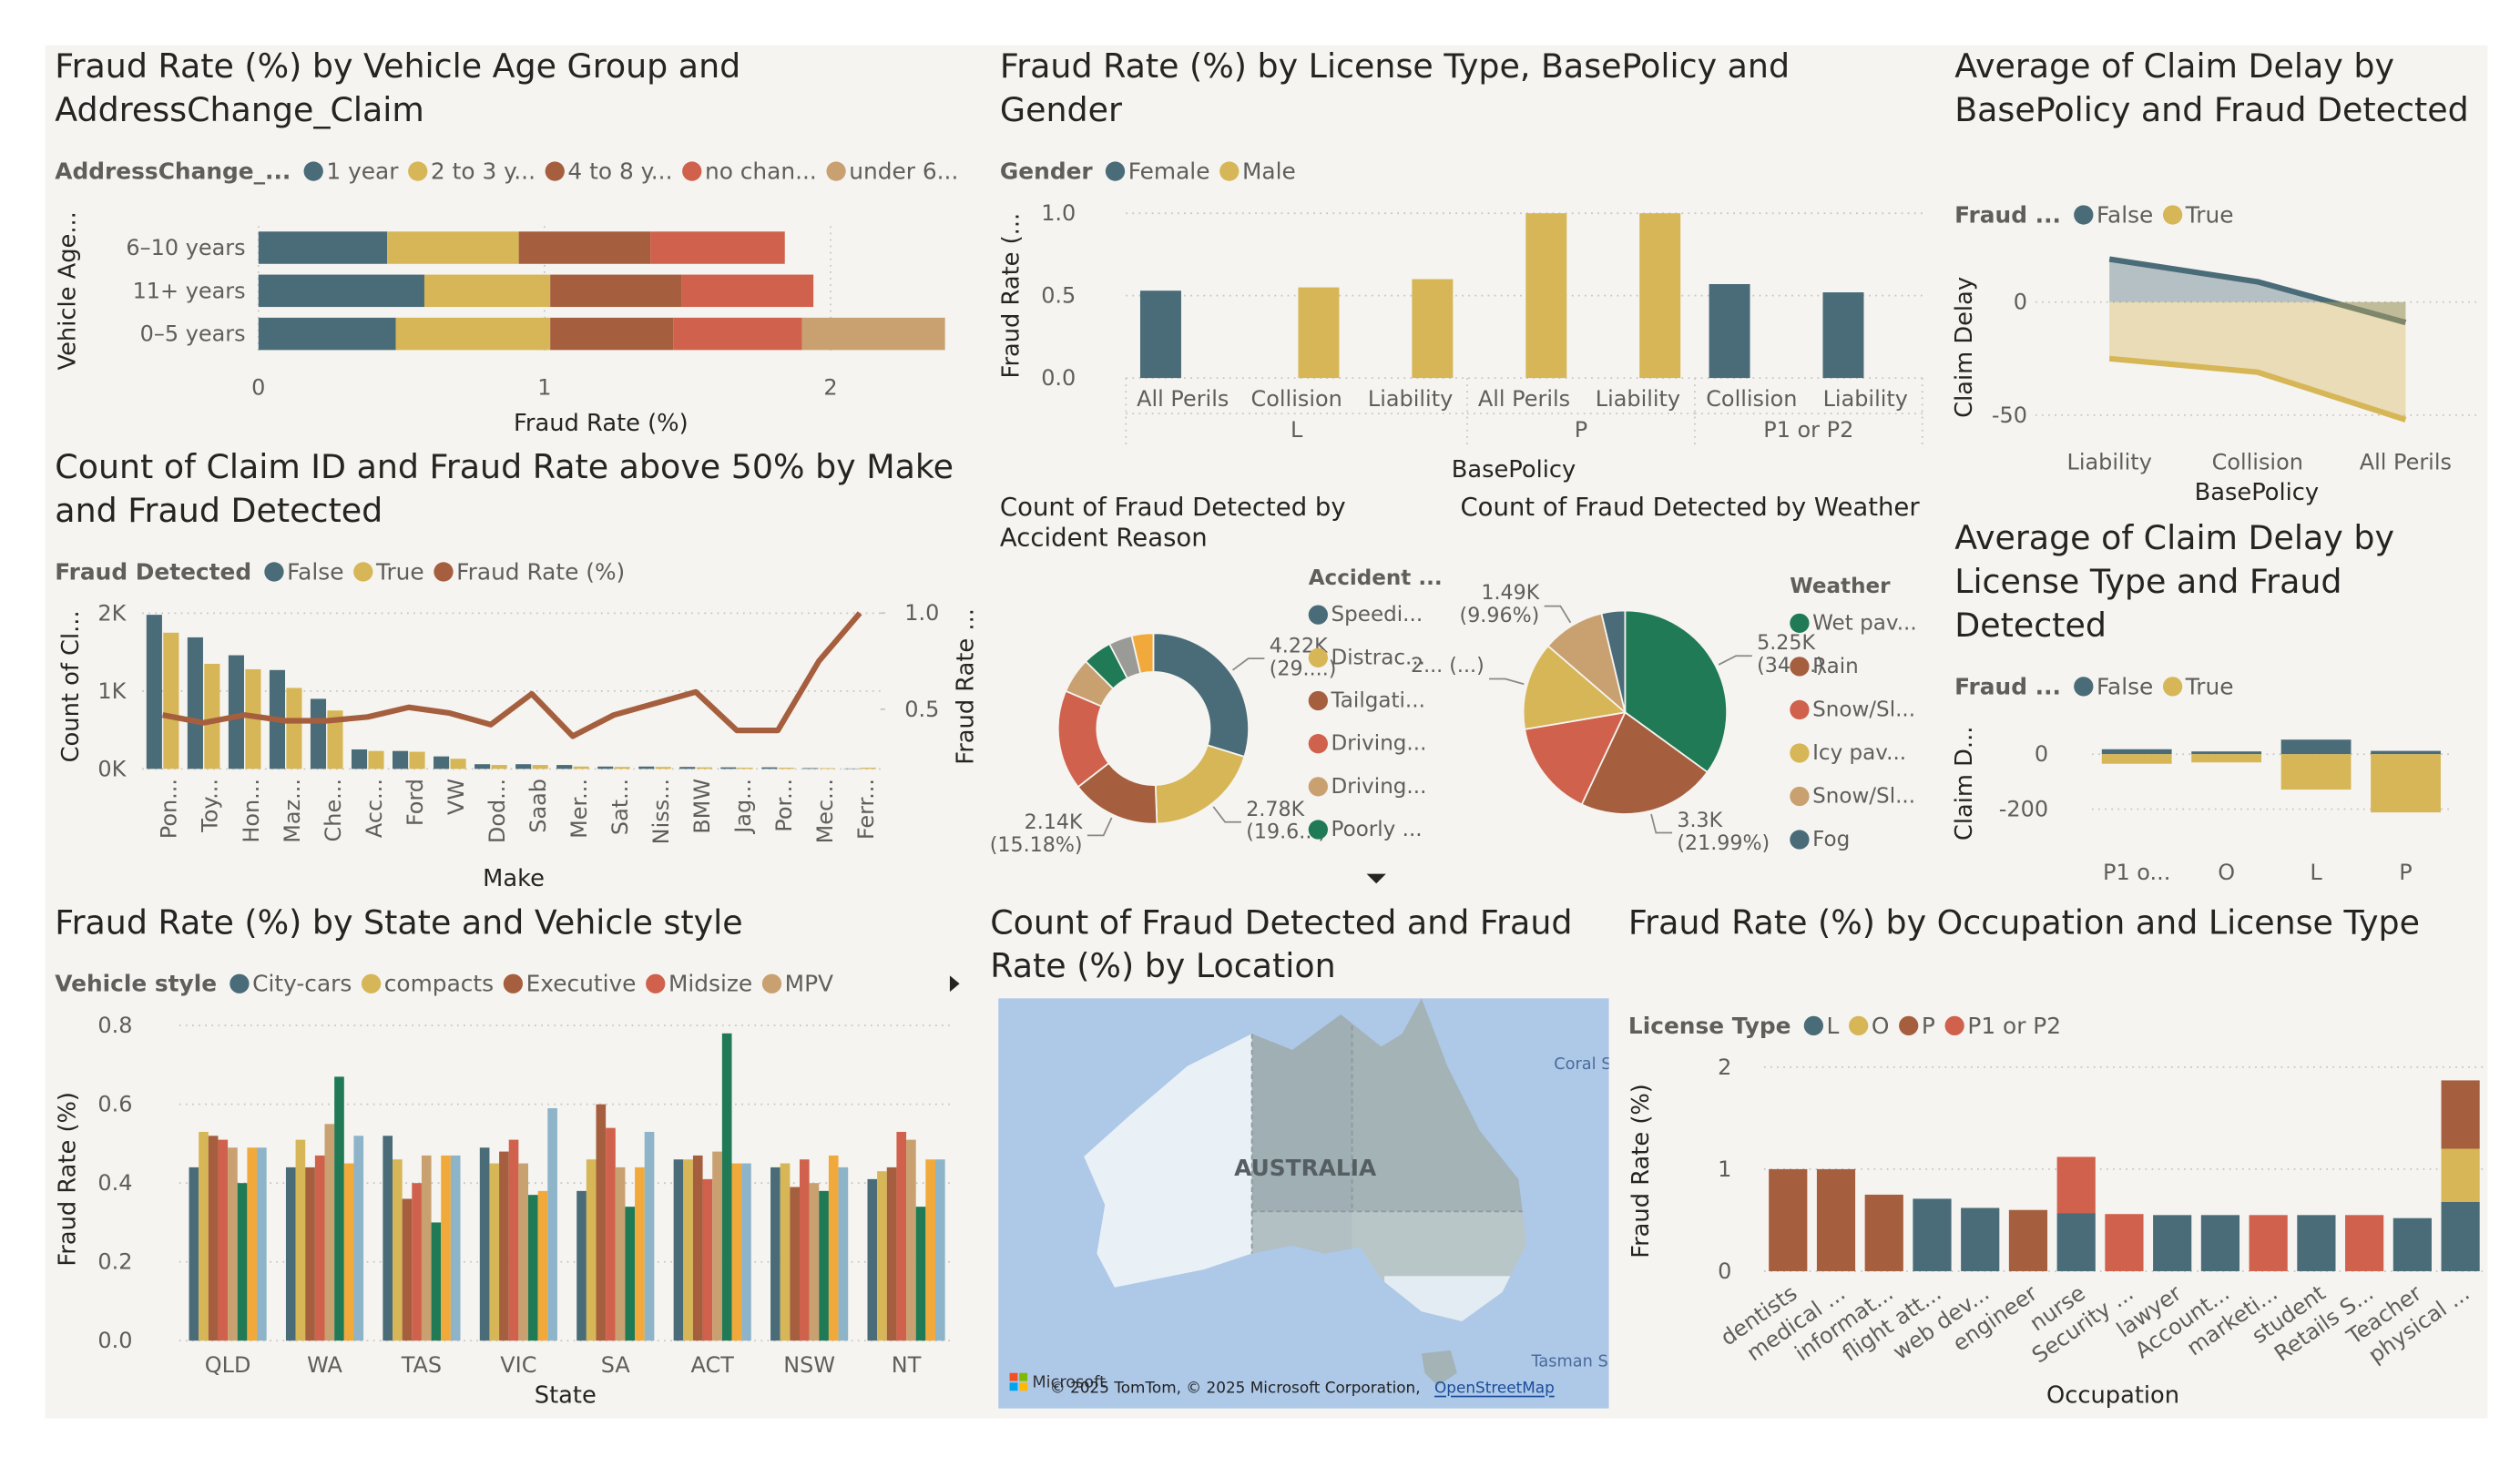  Describe the element at coordinates (1866, 399) in the screenshot. I see `x-tick-label: Liability` at that location.